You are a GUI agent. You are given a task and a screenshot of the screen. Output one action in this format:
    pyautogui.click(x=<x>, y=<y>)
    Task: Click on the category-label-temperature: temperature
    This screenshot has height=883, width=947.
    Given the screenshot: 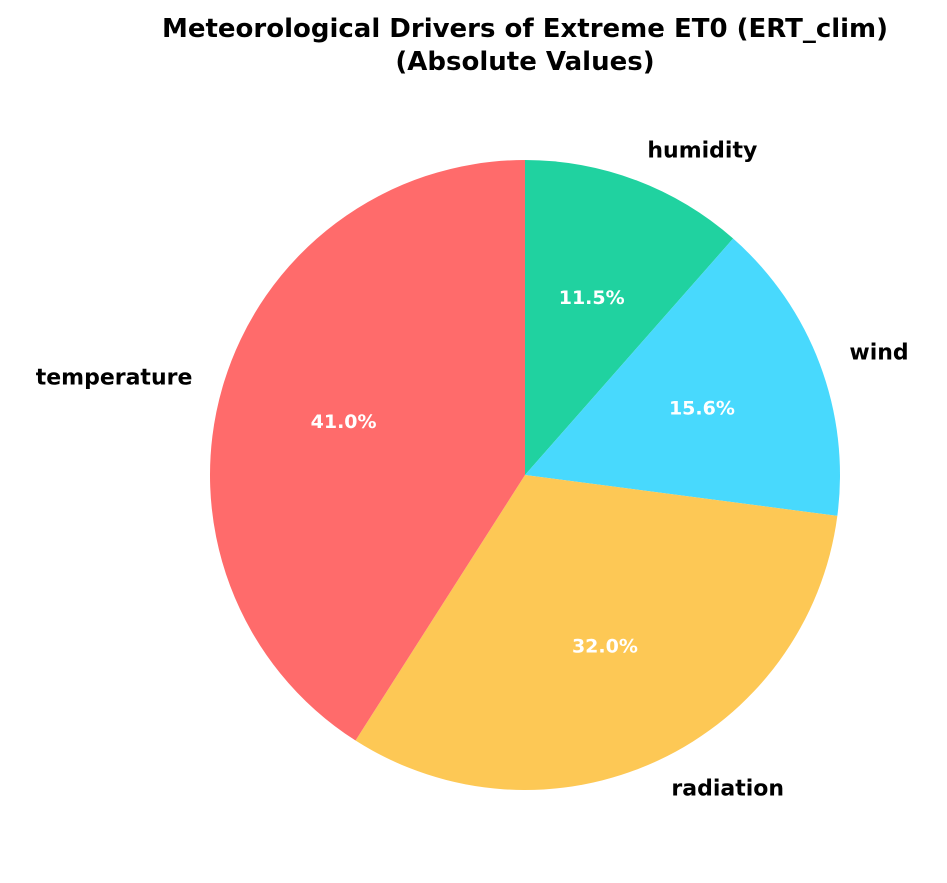 What is the action you would take?
    pyautogui.click(x=114, y=377)
    